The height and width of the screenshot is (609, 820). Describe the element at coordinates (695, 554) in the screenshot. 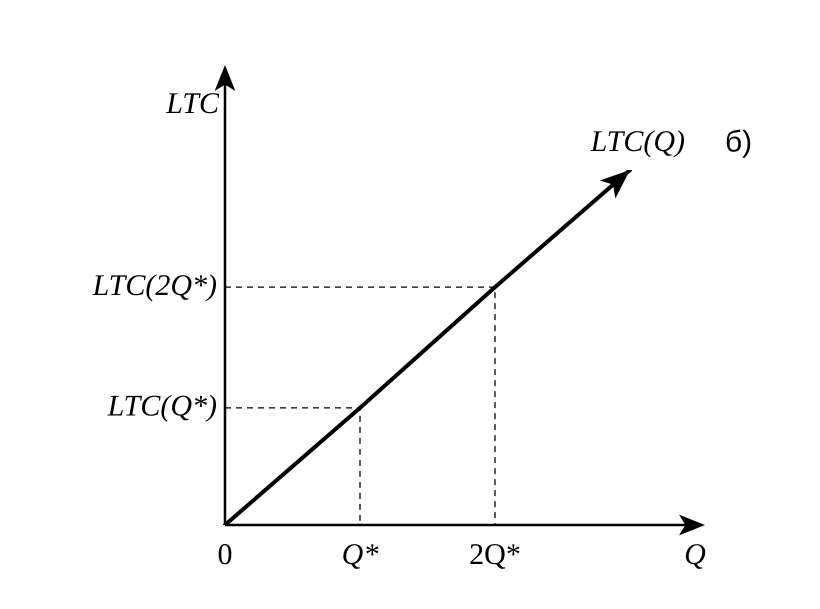

I see `x-axis-title: Q` at that location.